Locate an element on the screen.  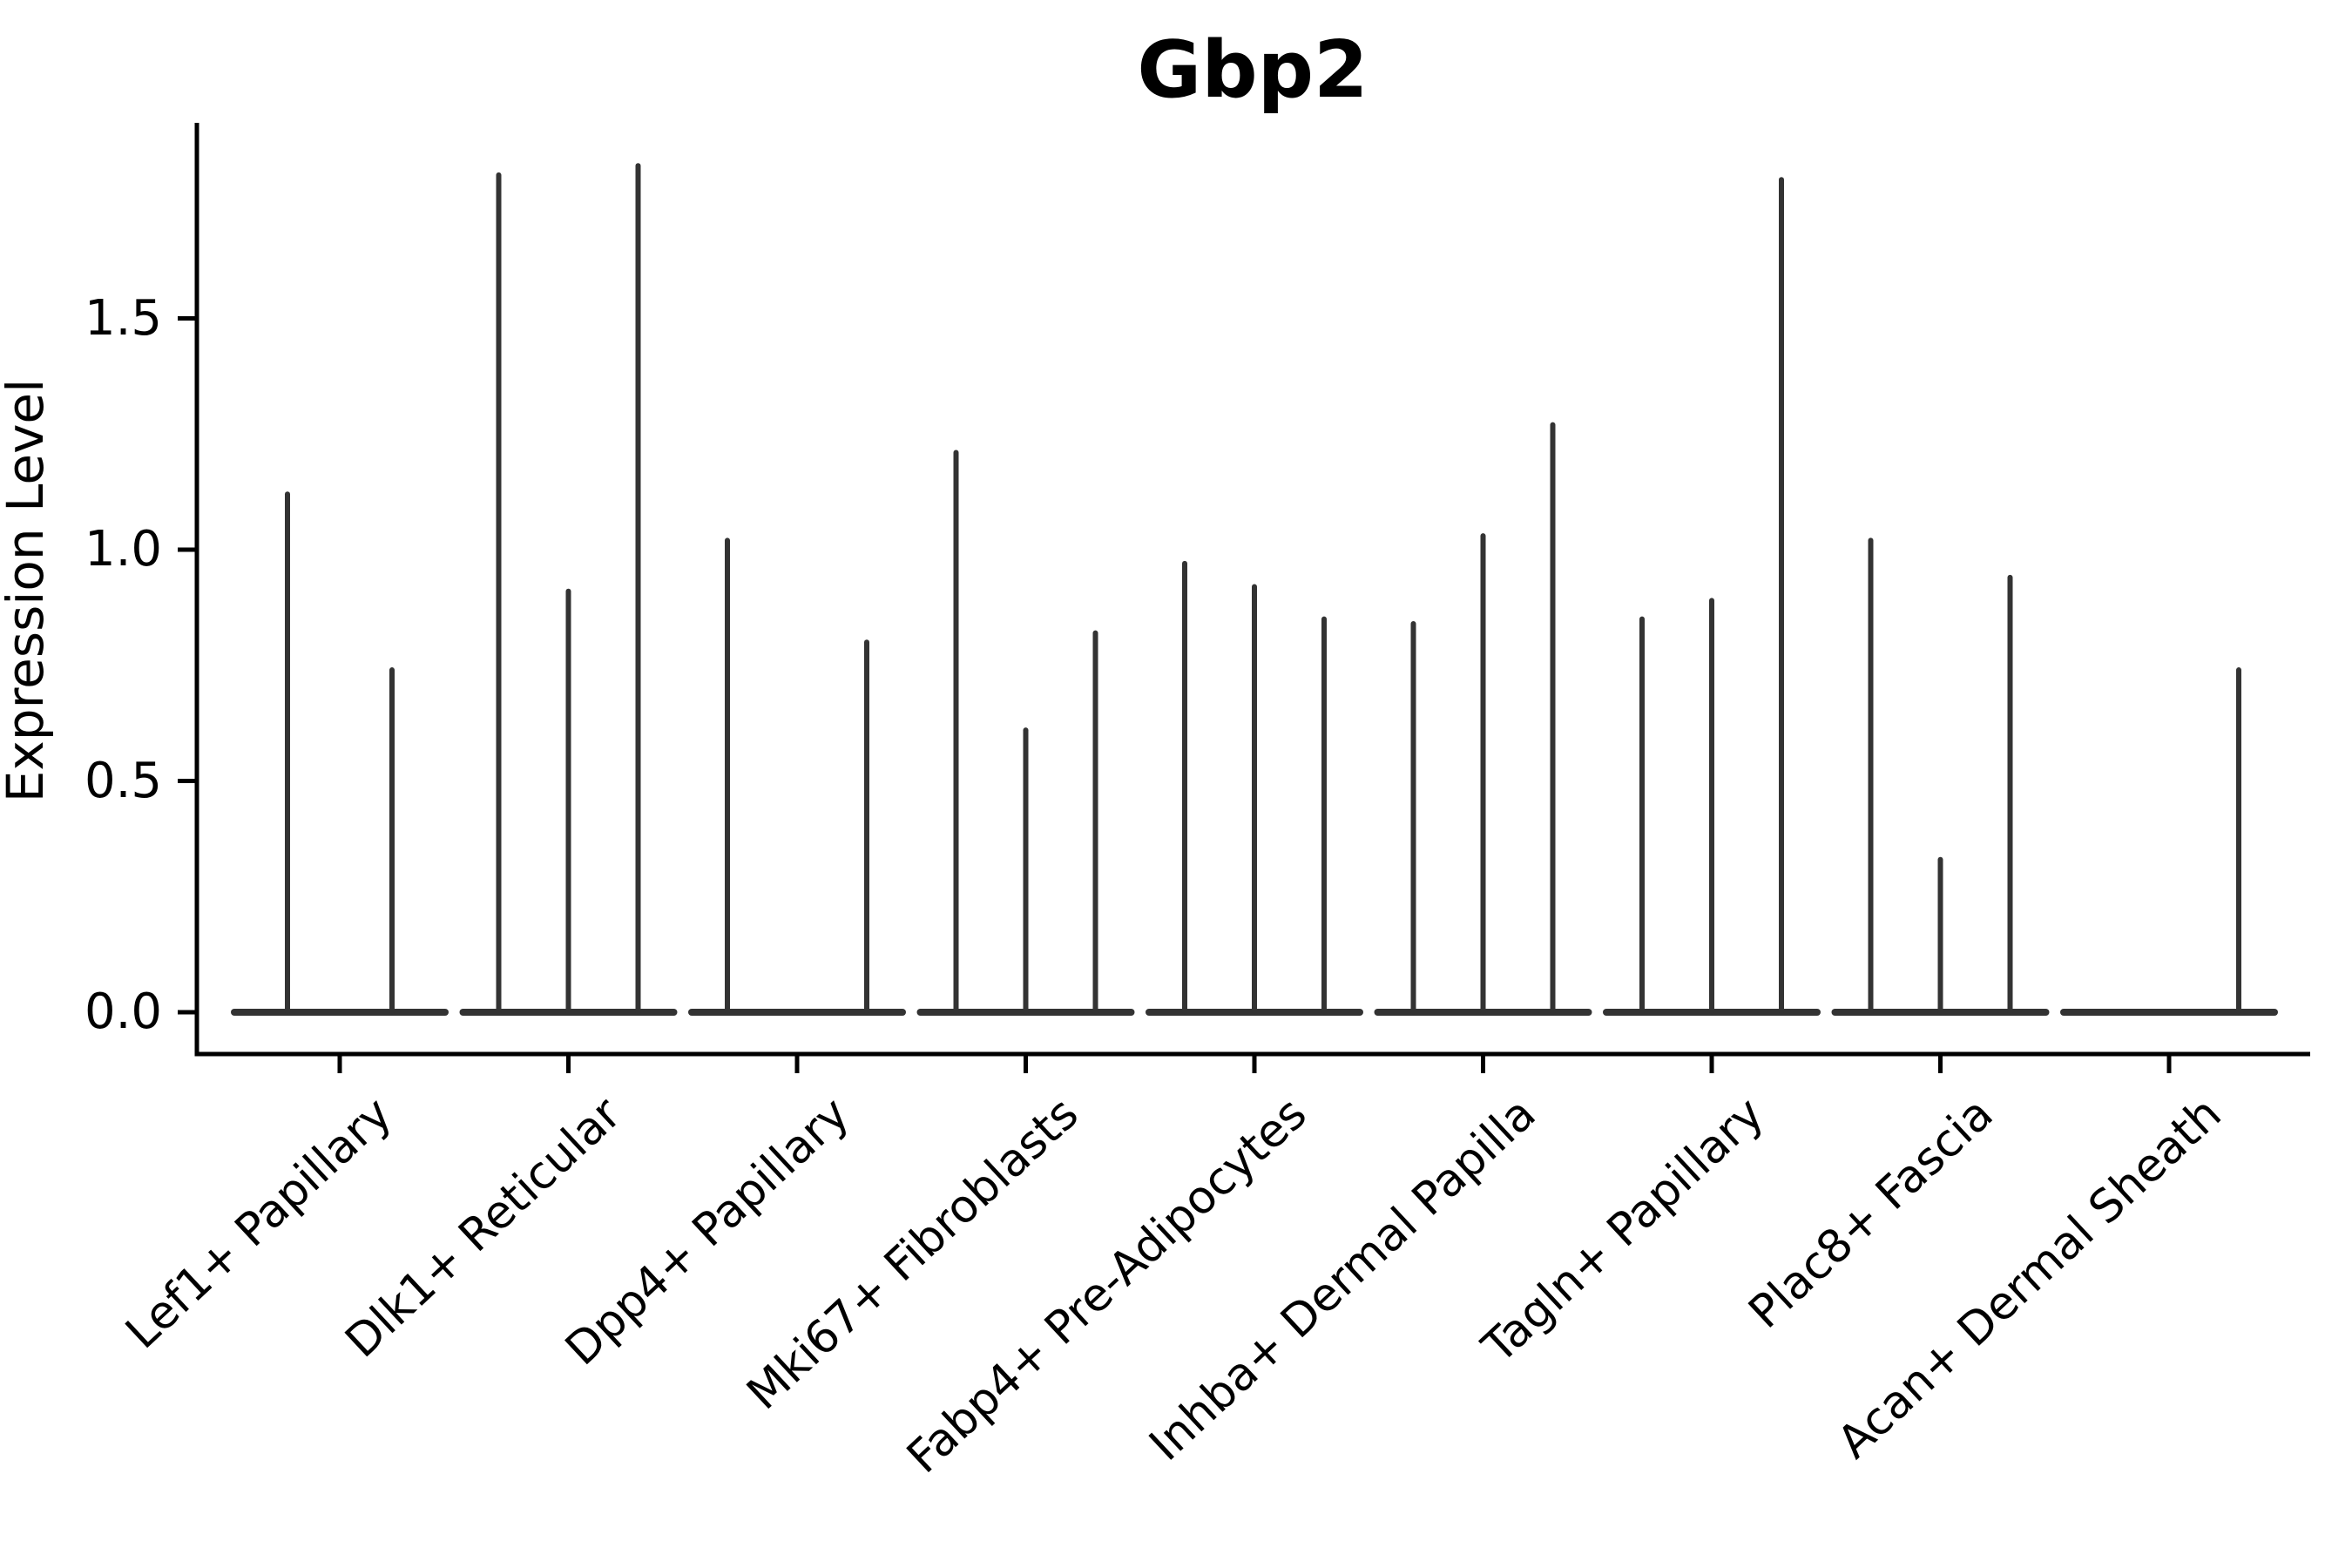
y-tick-label-1.5: 1.5 is located at coordinates (123, 319).